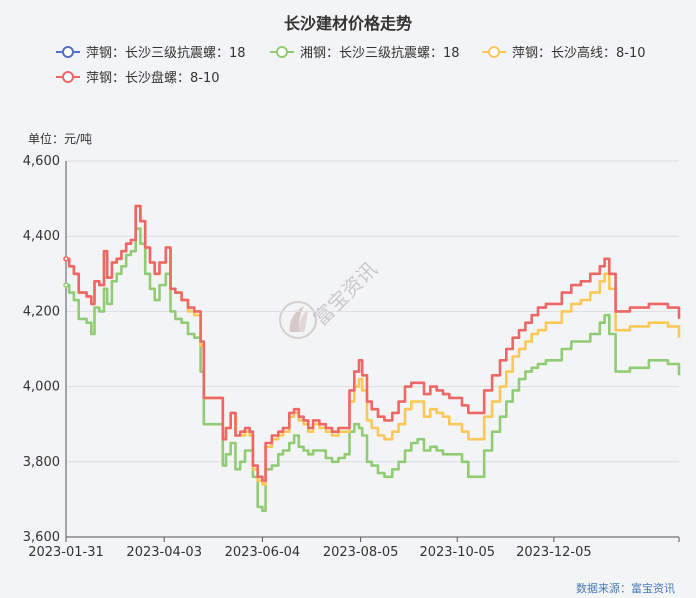 Image resolution: width=696 pixels, height=598 pixels. I want to click on y-tick-label: 4,400, so click(41, 236).